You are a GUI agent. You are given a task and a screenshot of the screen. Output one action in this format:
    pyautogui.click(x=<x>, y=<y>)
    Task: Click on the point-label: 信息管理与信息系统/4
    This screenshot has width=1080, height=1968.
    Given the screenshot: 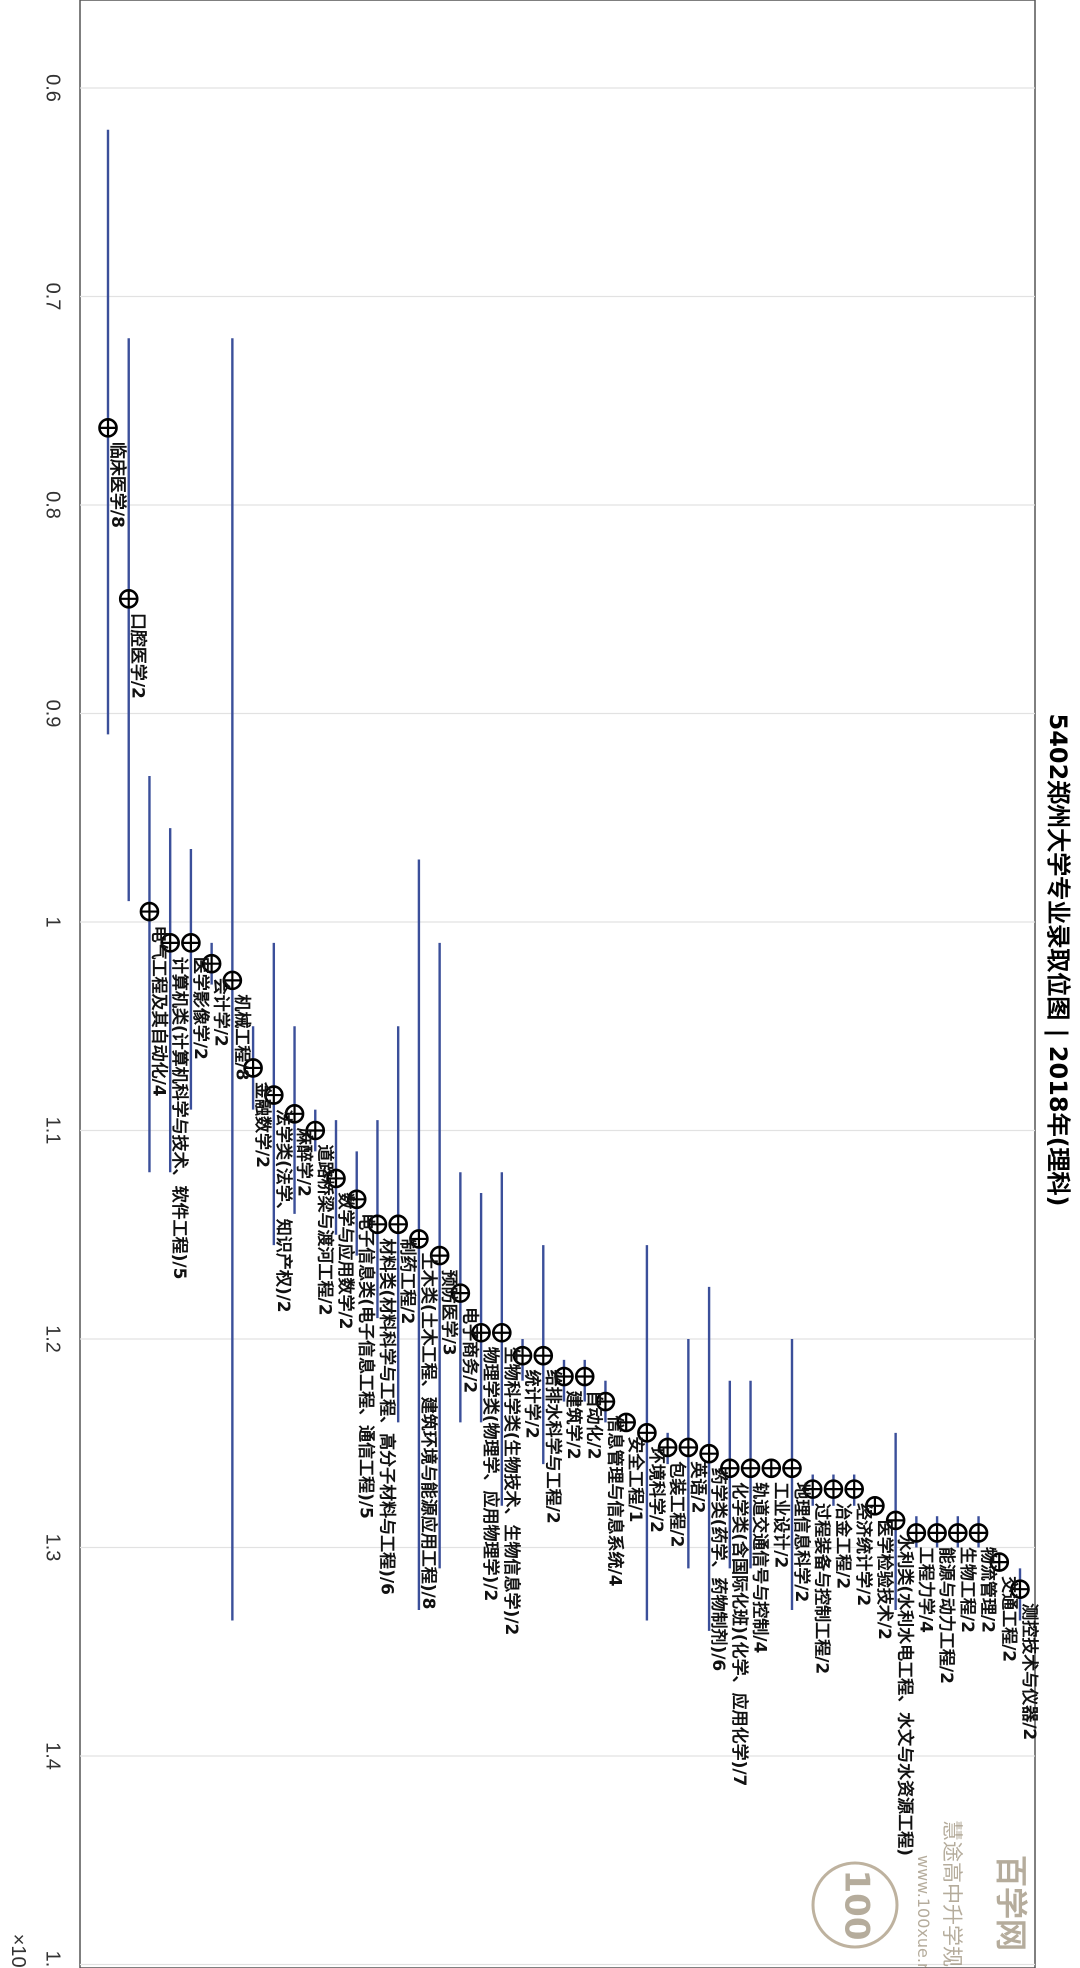 What is the action you would take?
    pyautogui.click(x=614, y=1501)
    